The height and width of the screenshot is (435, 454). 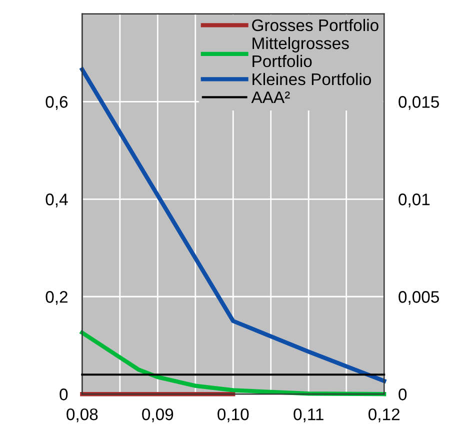 I want to click on y-tick-label: 0,2, so click(x=57, y=298).